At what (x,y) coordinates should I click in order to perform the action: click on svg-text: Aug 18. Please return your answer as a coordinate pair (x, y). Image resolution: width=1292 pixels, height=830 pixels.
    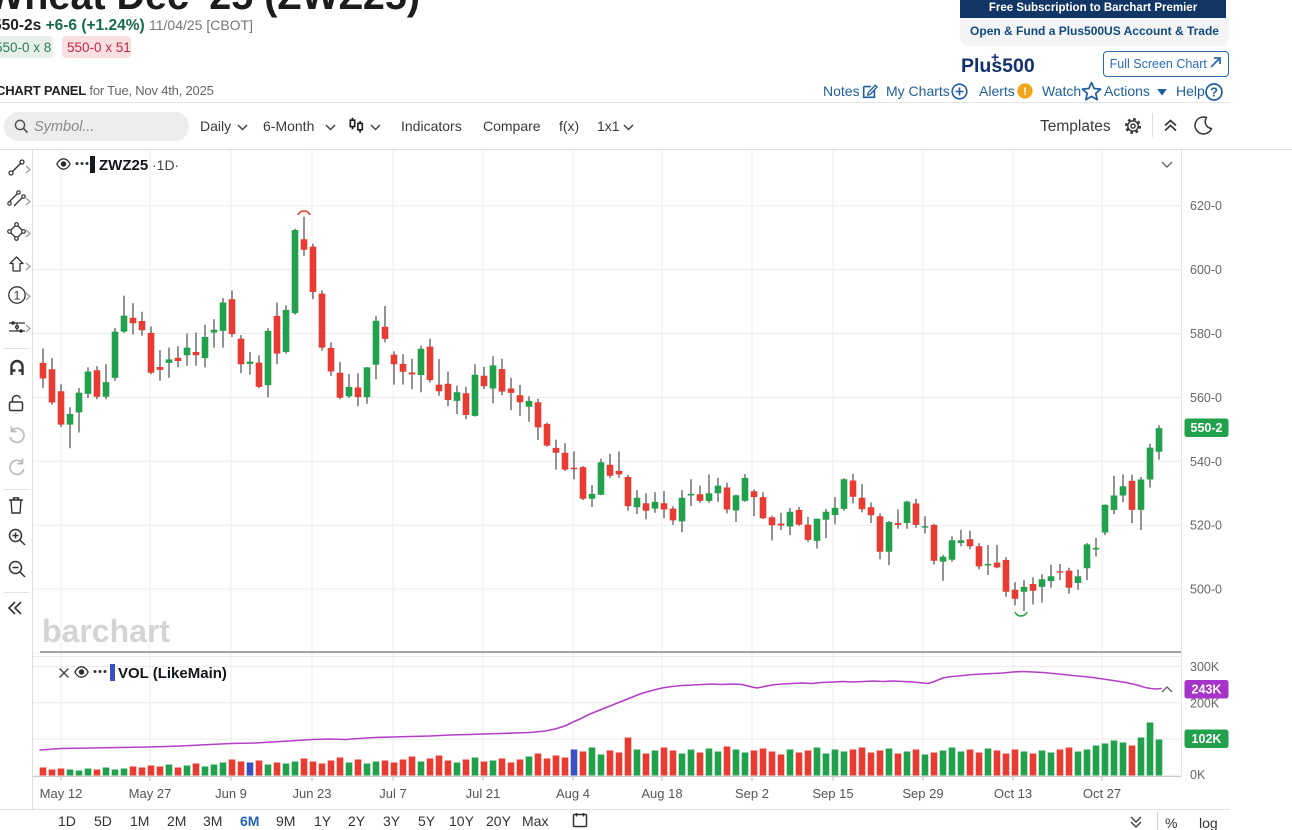
    Looking at the image, I should click on (661, 793).